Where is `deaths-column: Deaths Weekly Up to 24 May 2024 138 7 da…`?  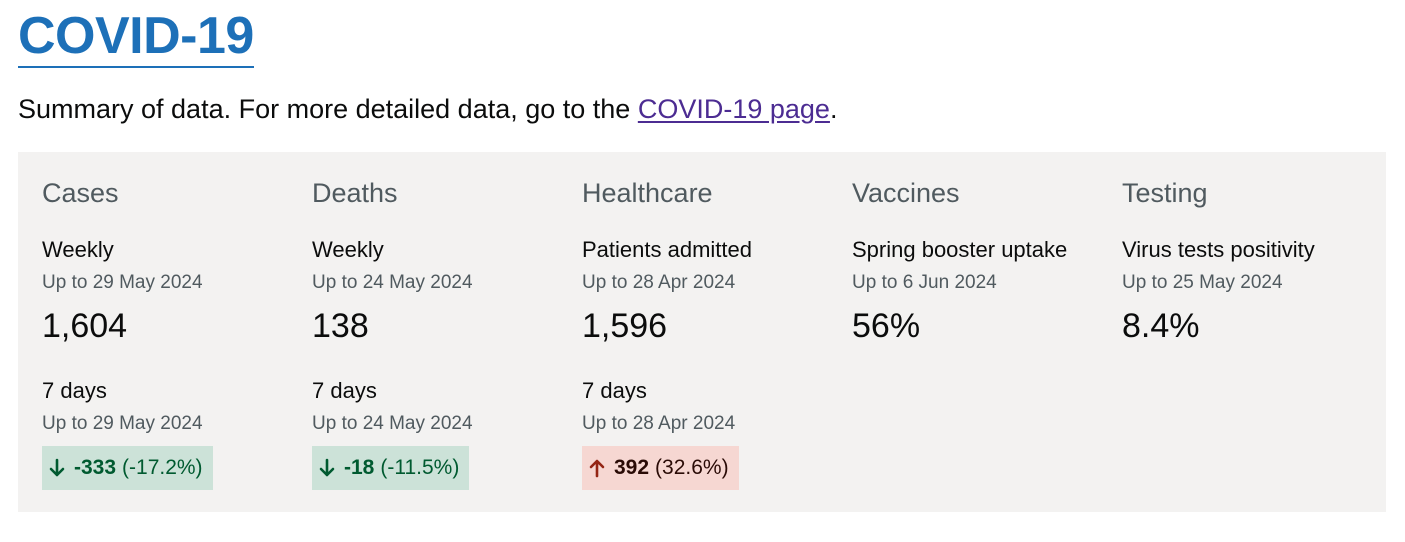
deaths-column: Deaths Weekly Up to 24 May 2024 138 7 da… is located at coordinates (442, 332).